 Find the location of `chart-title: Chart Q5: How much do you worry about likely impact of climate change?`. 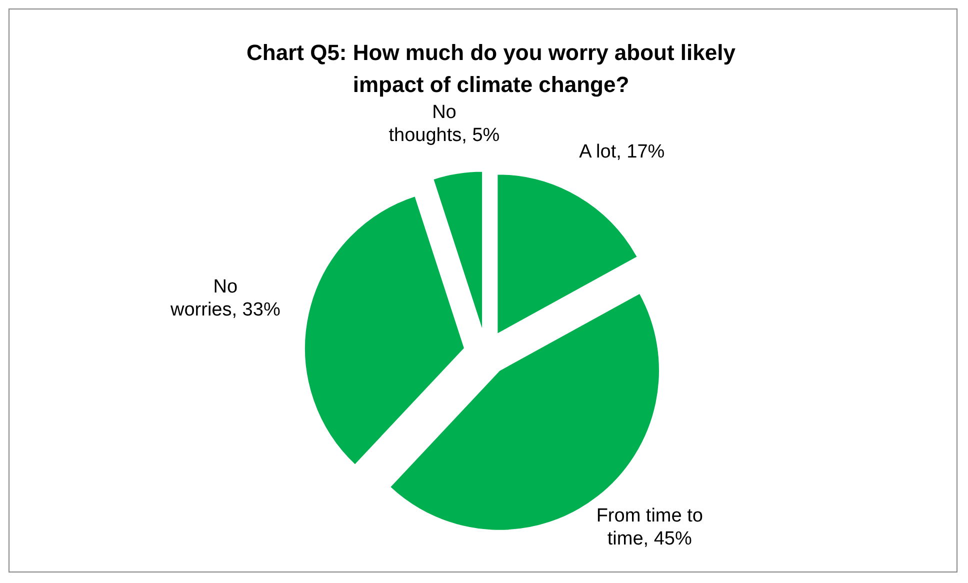

chart-title: Chart Q5: How much do you worry about likely impact of climate change? is located at coordinates (491, 68).